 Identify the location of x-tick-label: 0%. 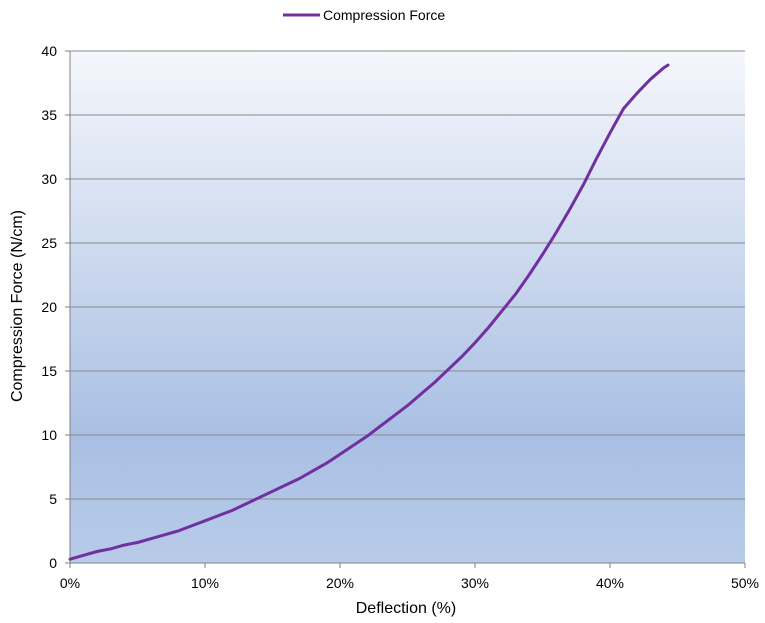
(70, 583).